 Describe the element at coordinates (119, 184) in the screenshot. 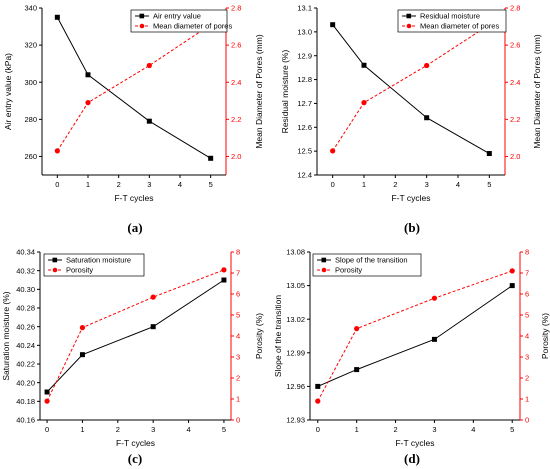

I see `x-tick-label: 2` at that location.